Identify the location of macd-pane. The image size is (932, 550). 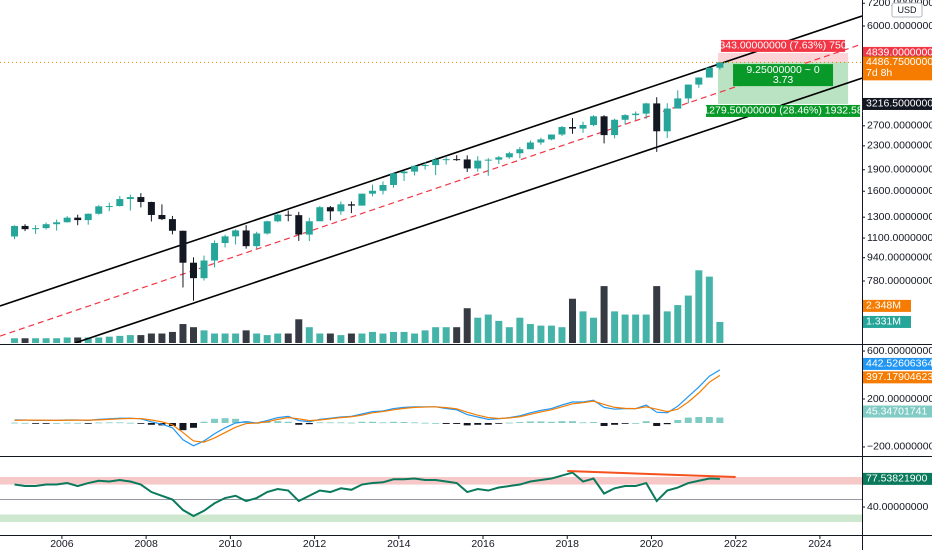
(367, 408).